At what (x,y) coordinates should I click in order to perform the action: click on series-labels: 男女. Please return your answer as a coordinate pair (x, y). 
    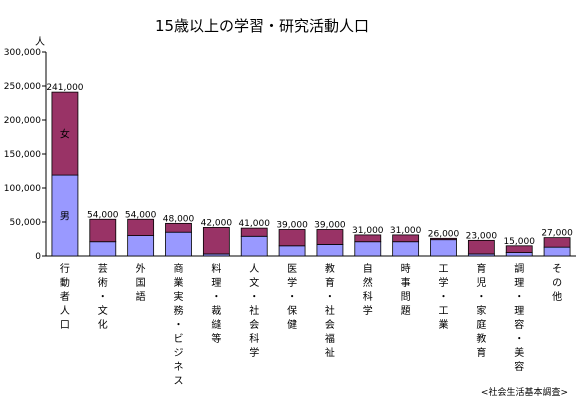
    Looking at the image, I should click on (65, 175).